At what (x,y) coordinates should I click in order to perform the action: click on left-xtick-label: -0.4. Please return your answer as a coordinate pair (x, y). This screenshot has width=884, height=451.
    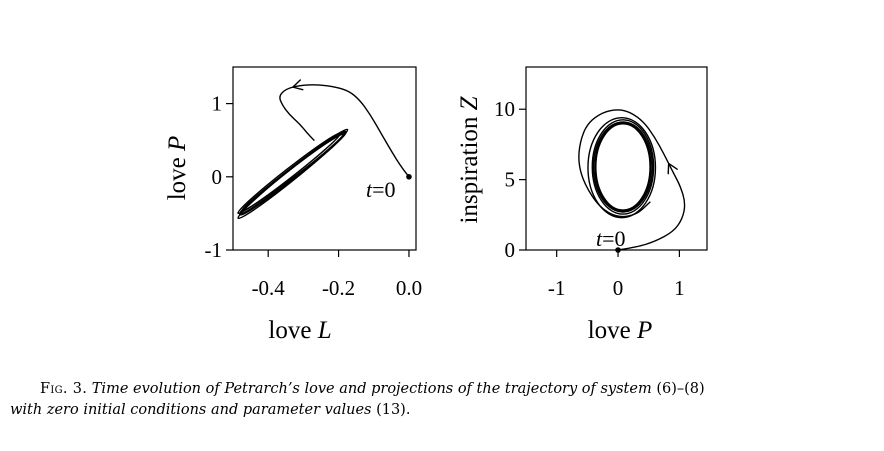
    Looking at the image, I should click on (269, 288).